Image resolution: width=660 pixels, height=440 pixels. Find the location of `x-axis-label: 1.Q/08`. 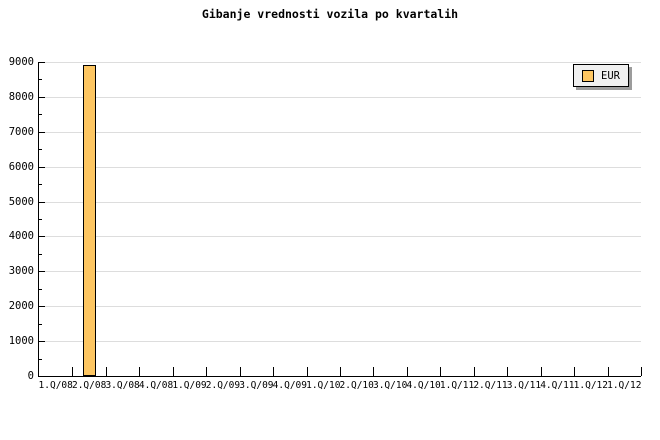

x-axis-label: 1.Q/08 is located at coordinates (55, 385).